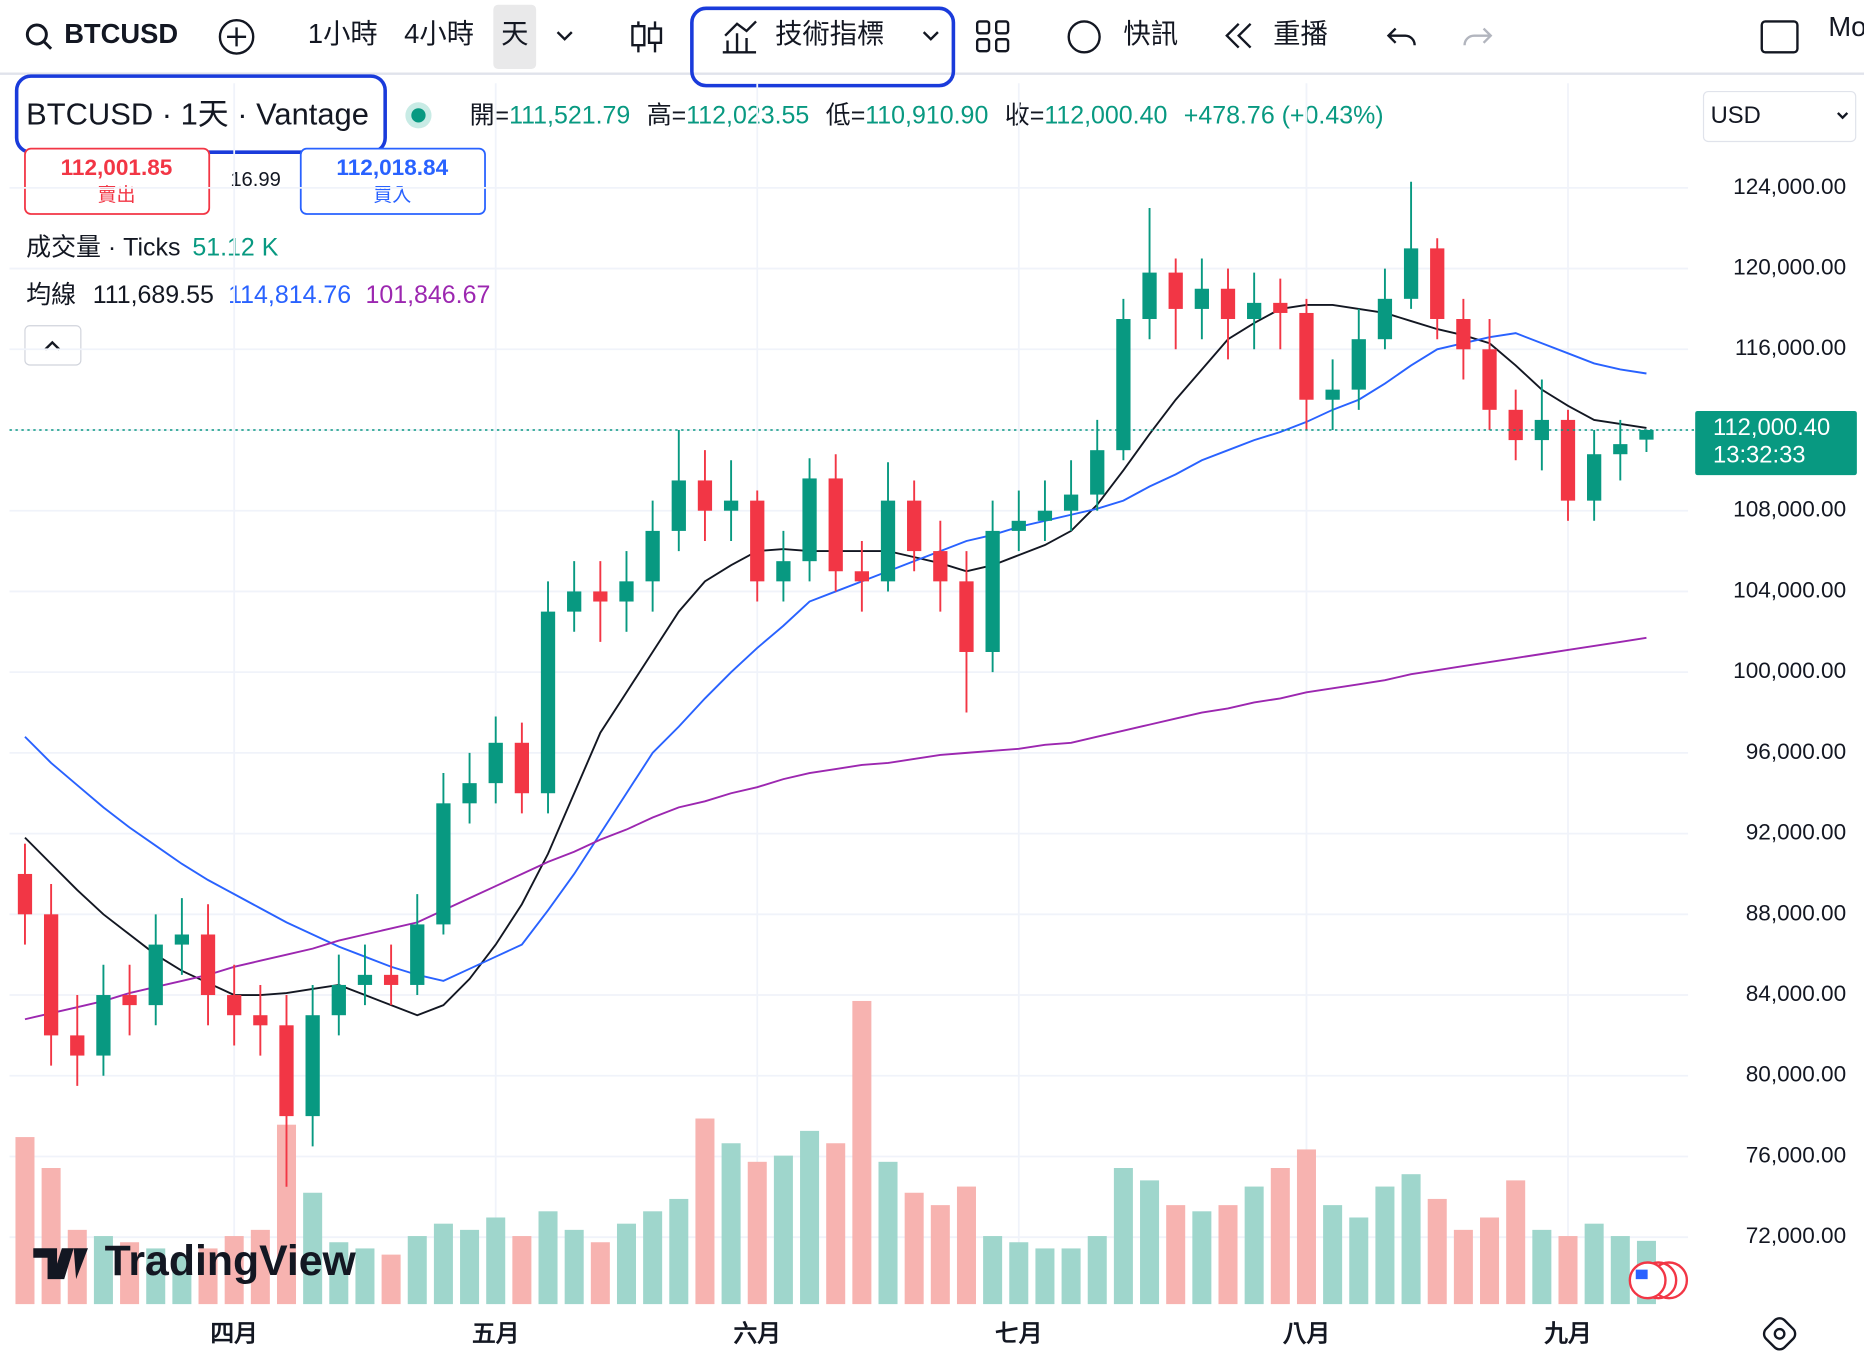 The image size is (1864, 1365). What do you see at coordinates (1846, 26) in the screenshot?
I see `more: Mo` at bounding box center [1846, 26].